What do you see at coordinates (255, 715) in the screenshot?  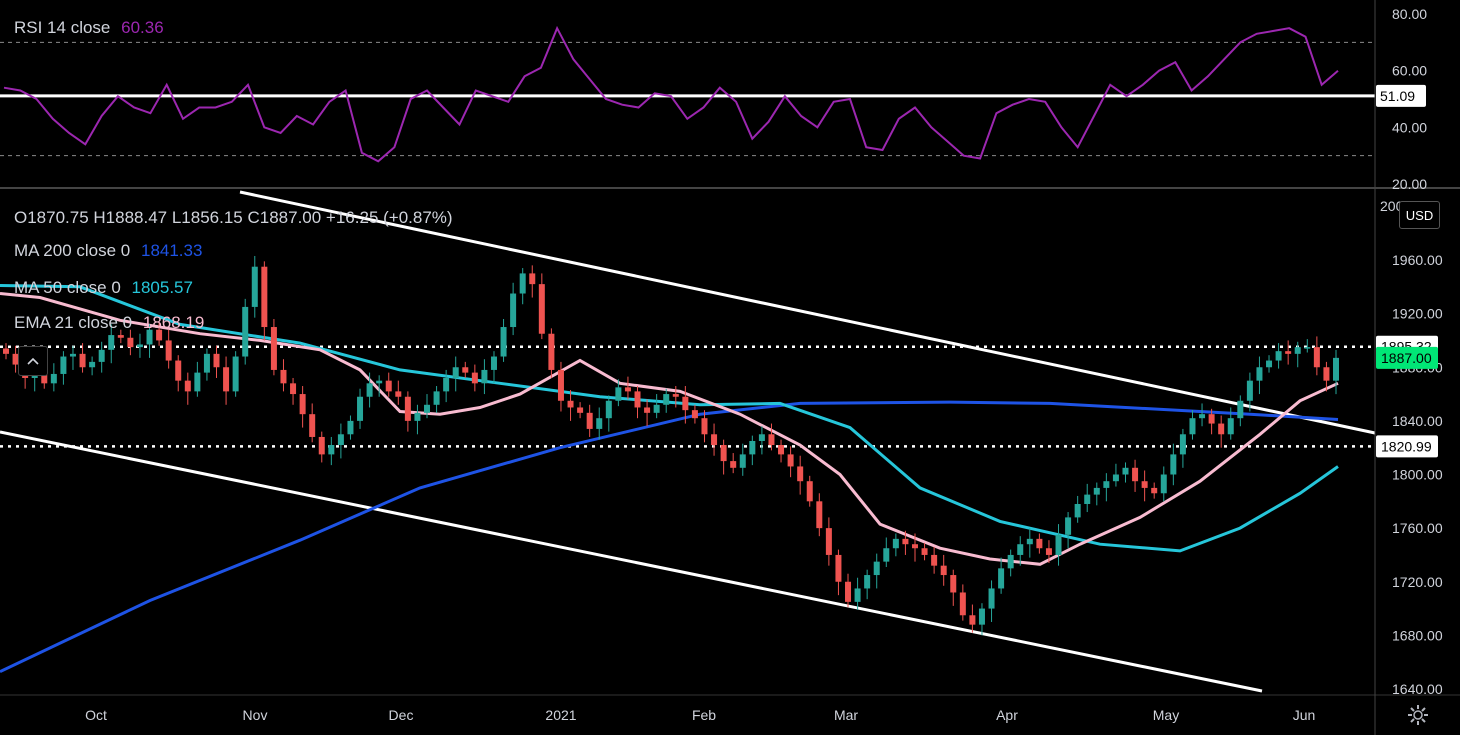 I see `x-tick-label: Nov` at bounding box center [255, 715].